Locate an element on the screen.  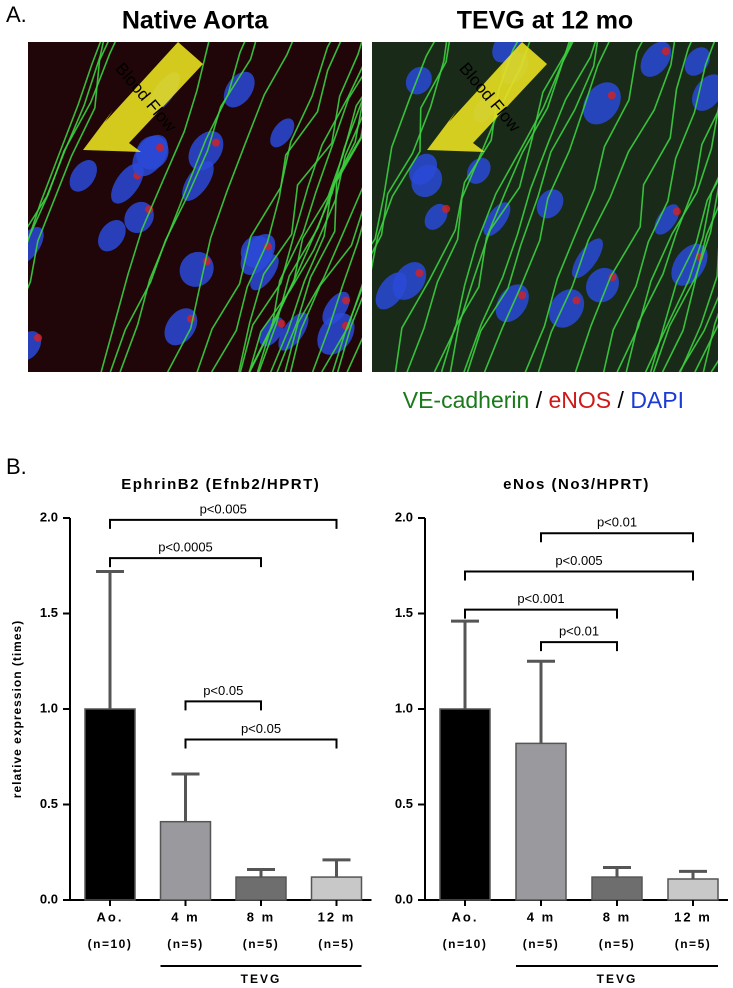
y-axis-label: relative expression (times) is located at coordinates (17, 709).